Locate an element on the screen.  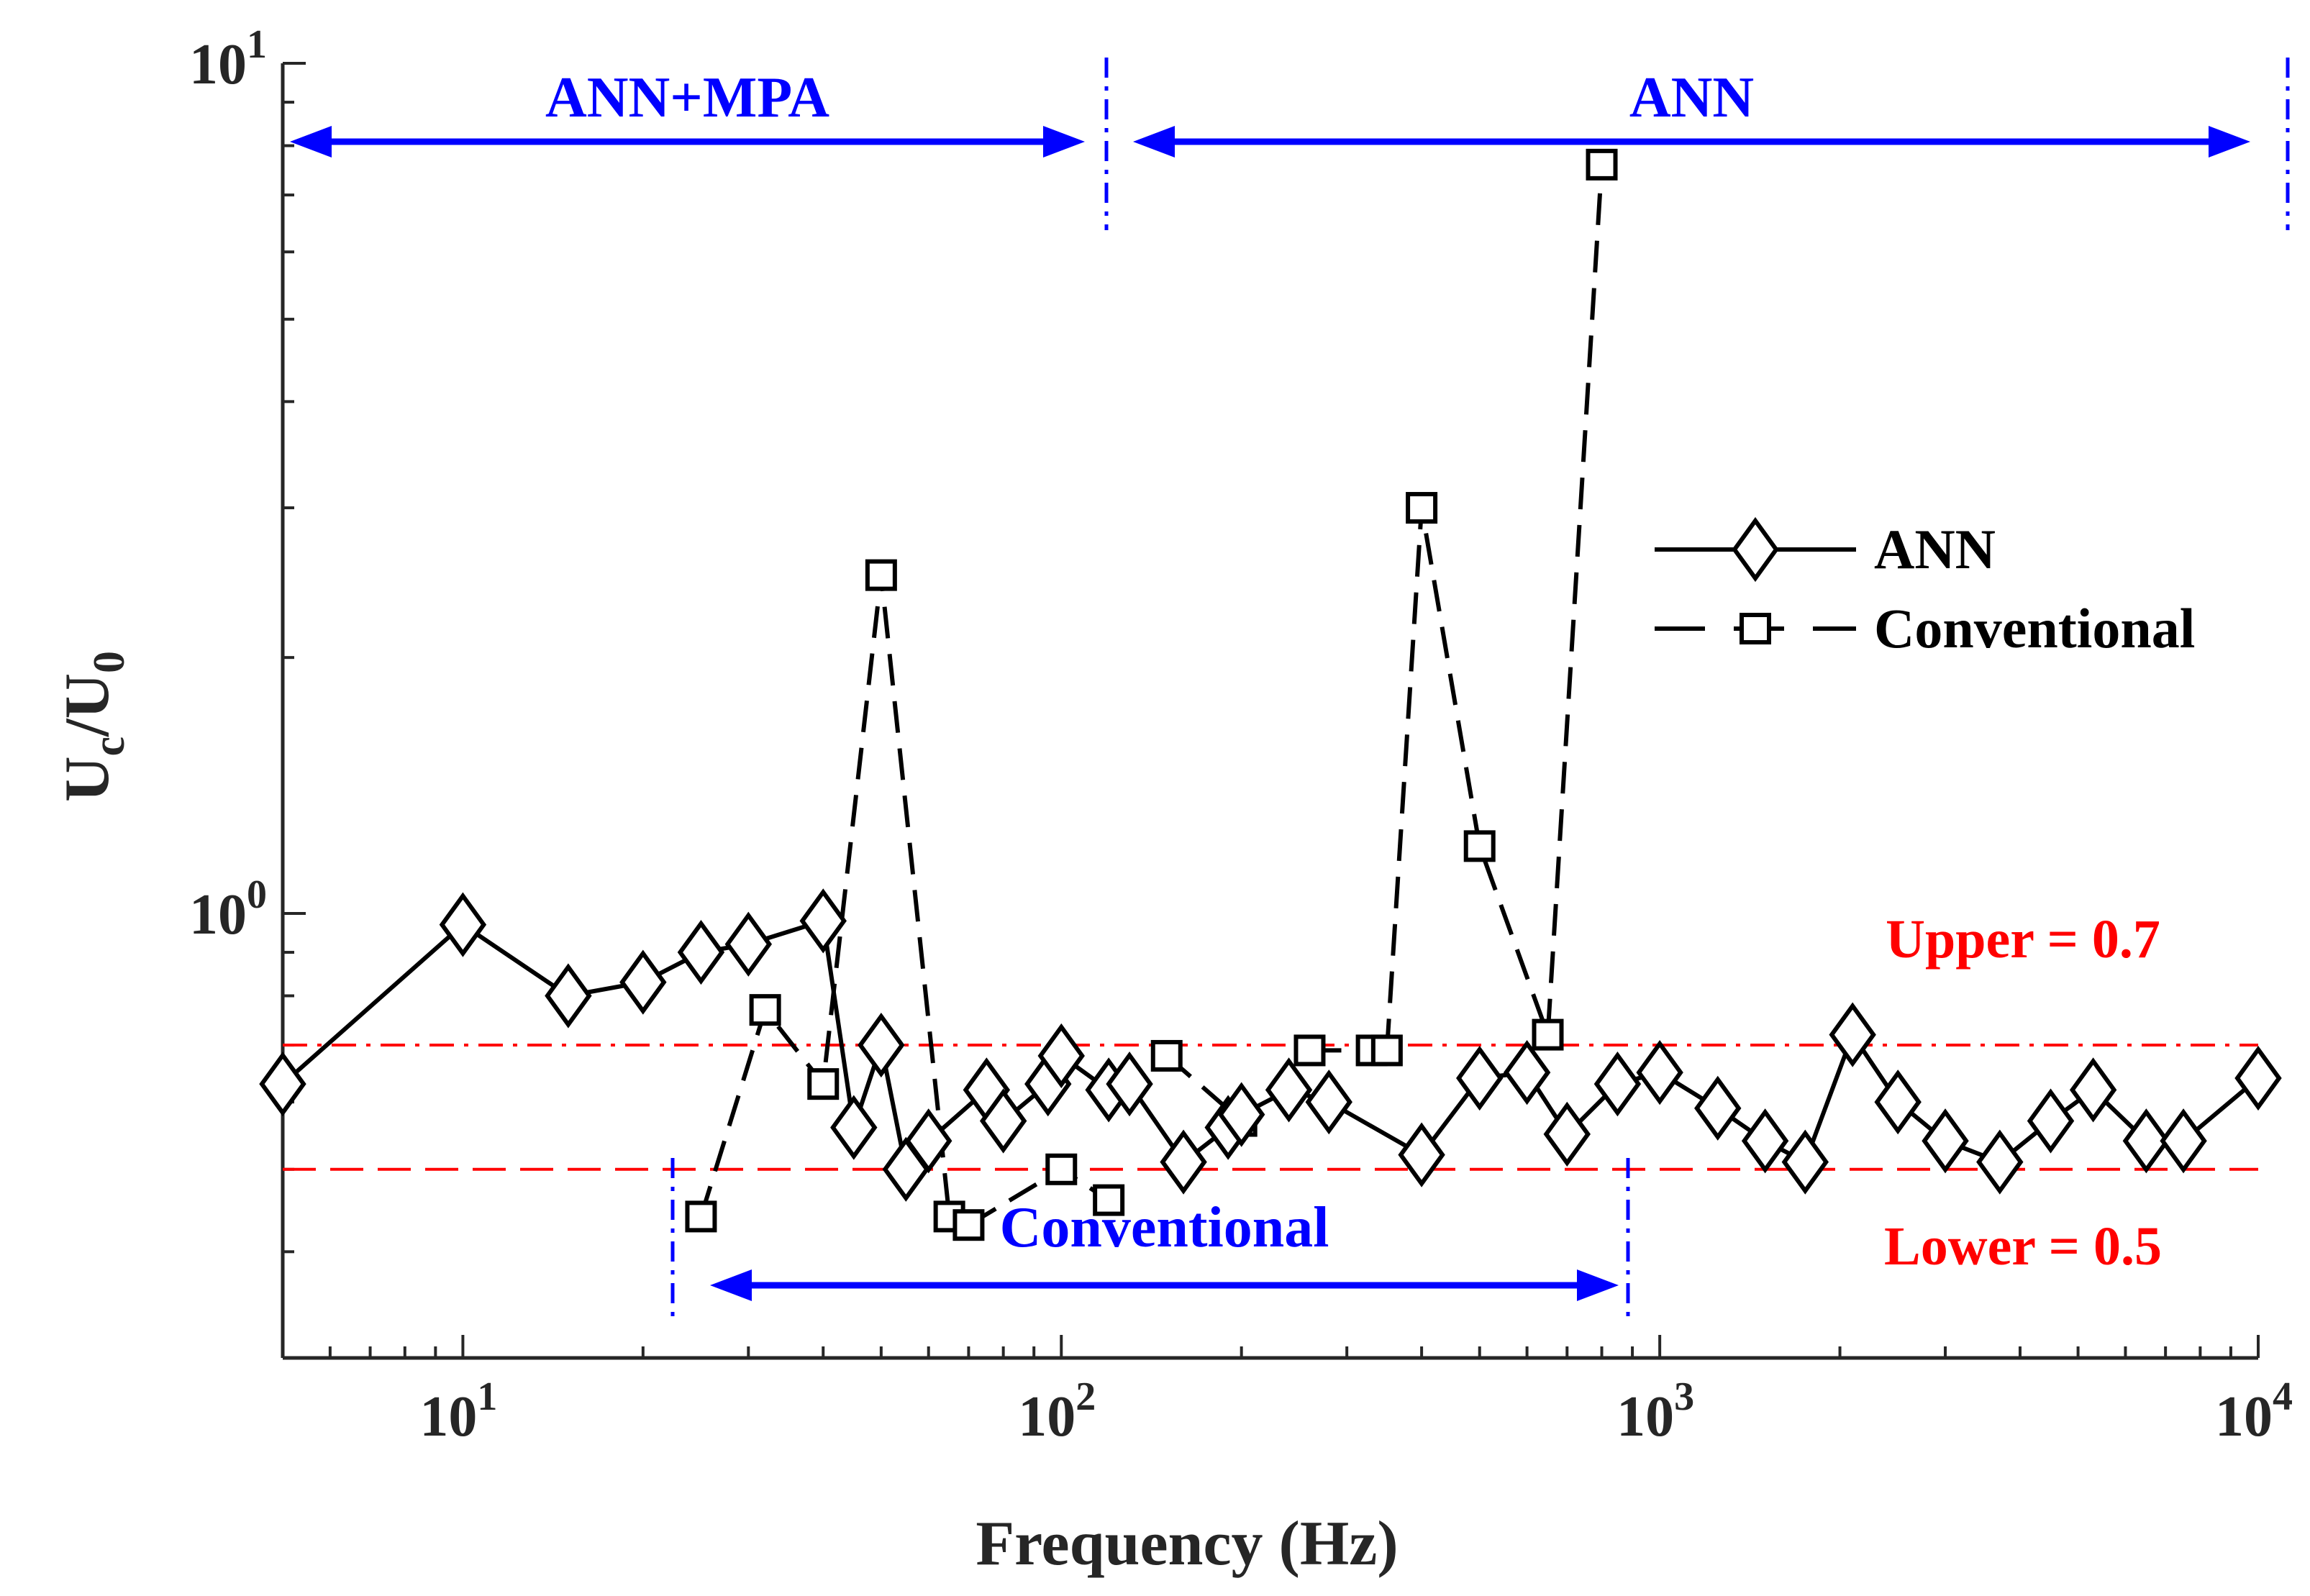
y-axis-label-group: Uc/U0 is located at coordinates (93, 726).